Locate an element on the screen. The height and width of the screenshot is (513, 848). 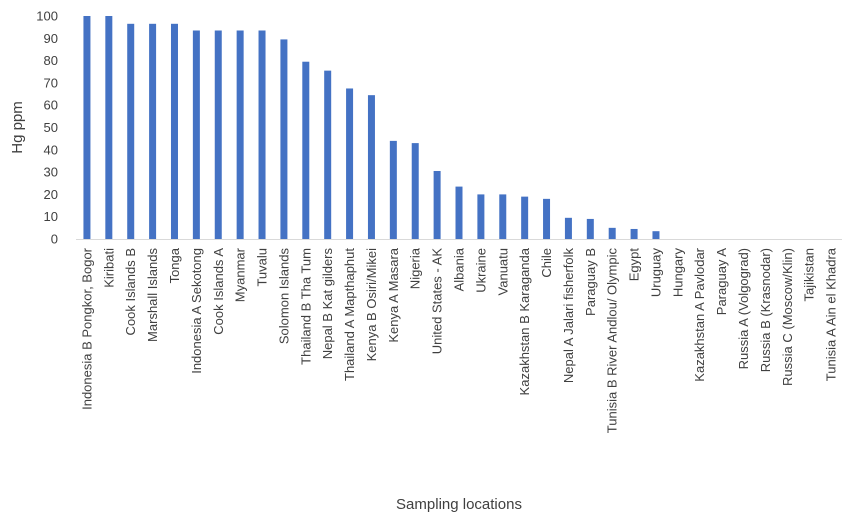
x-tick-label-34: Tunisia A Ain el Khadra is located at coordinates (831, 314).